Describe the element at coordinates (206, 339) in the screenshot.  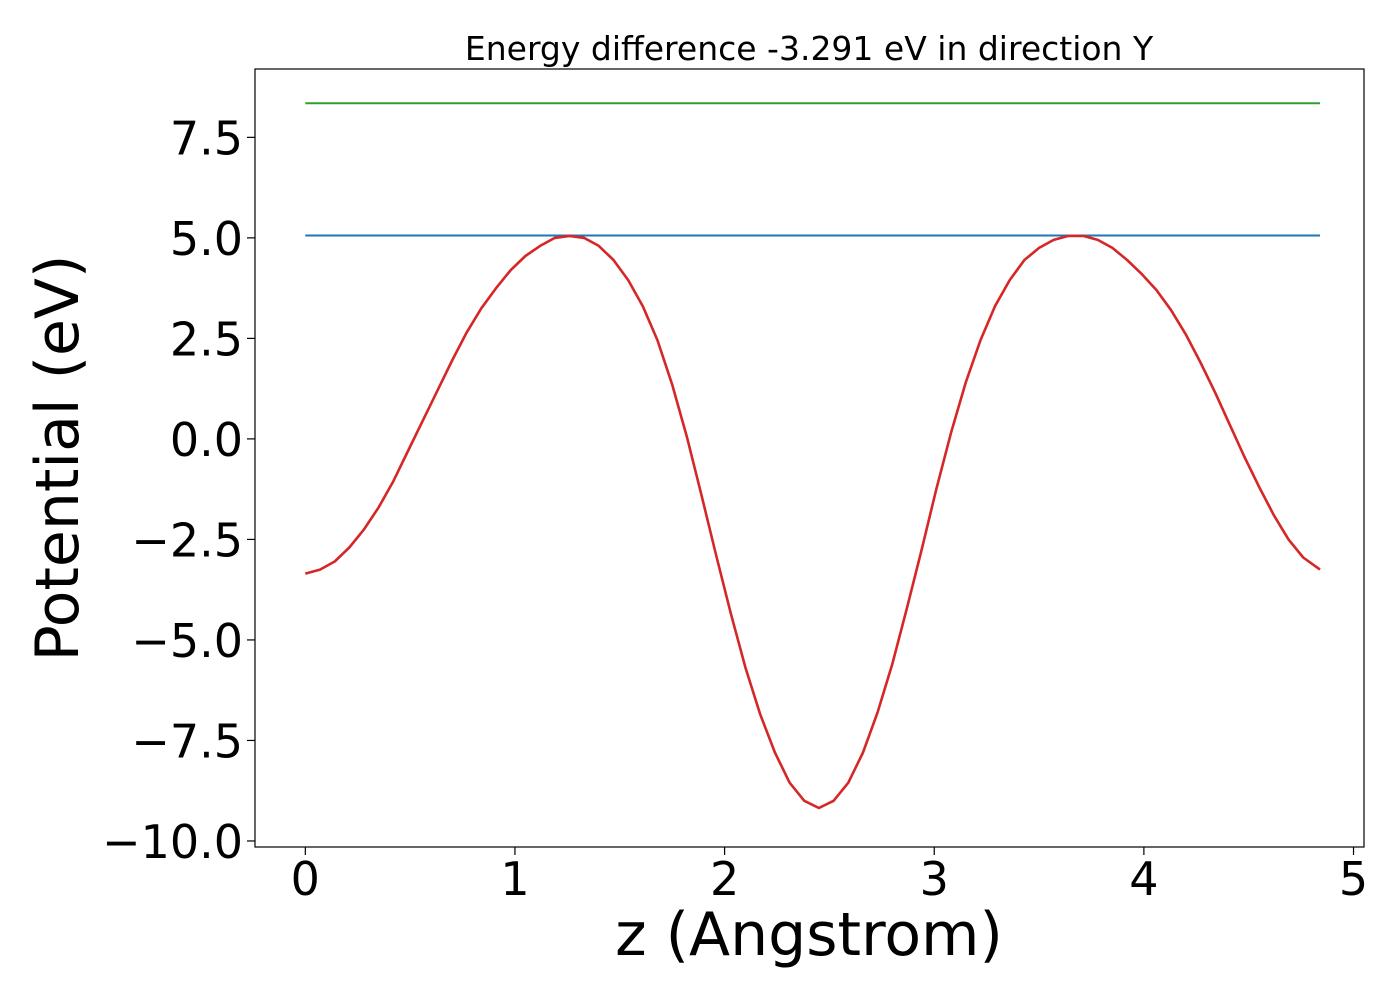
I see `y-tick-label: 2.5` at that location.